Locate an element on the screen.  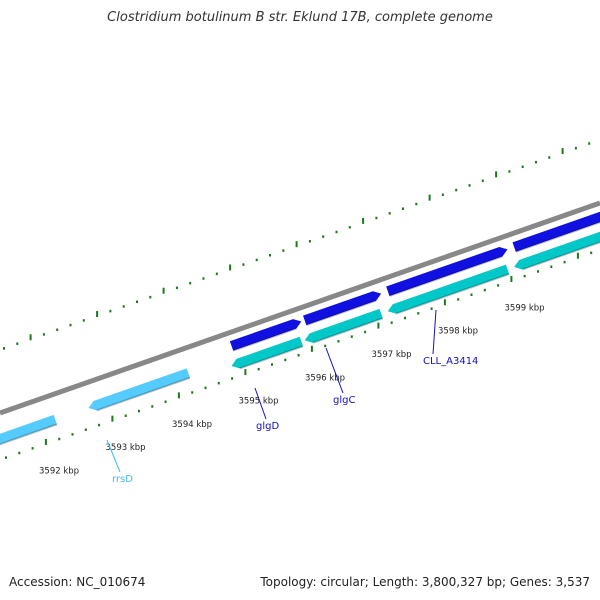
tick-label-3594: 3594 kbp is located at coordinates (192, 425).